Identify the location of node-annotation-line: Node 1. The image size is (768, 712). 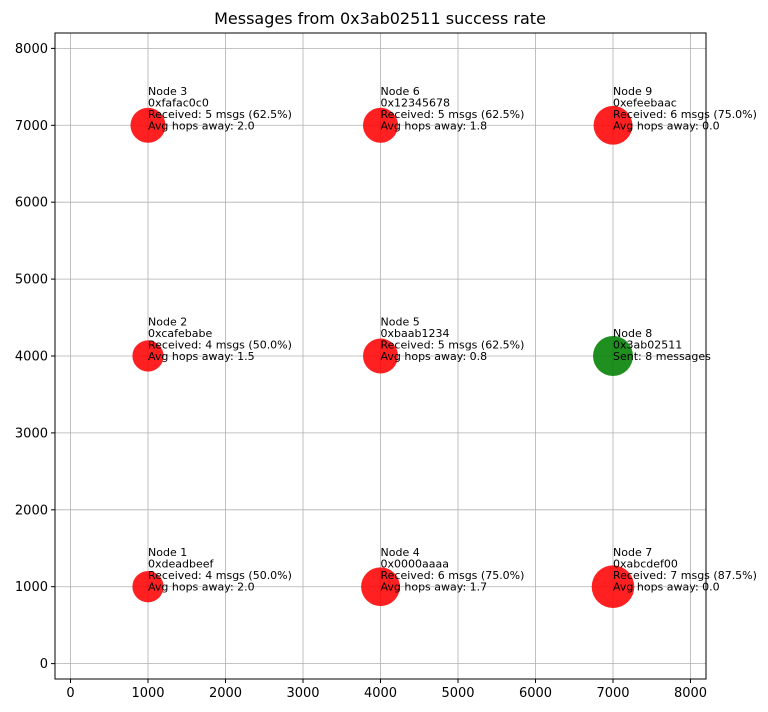
(167, 552).